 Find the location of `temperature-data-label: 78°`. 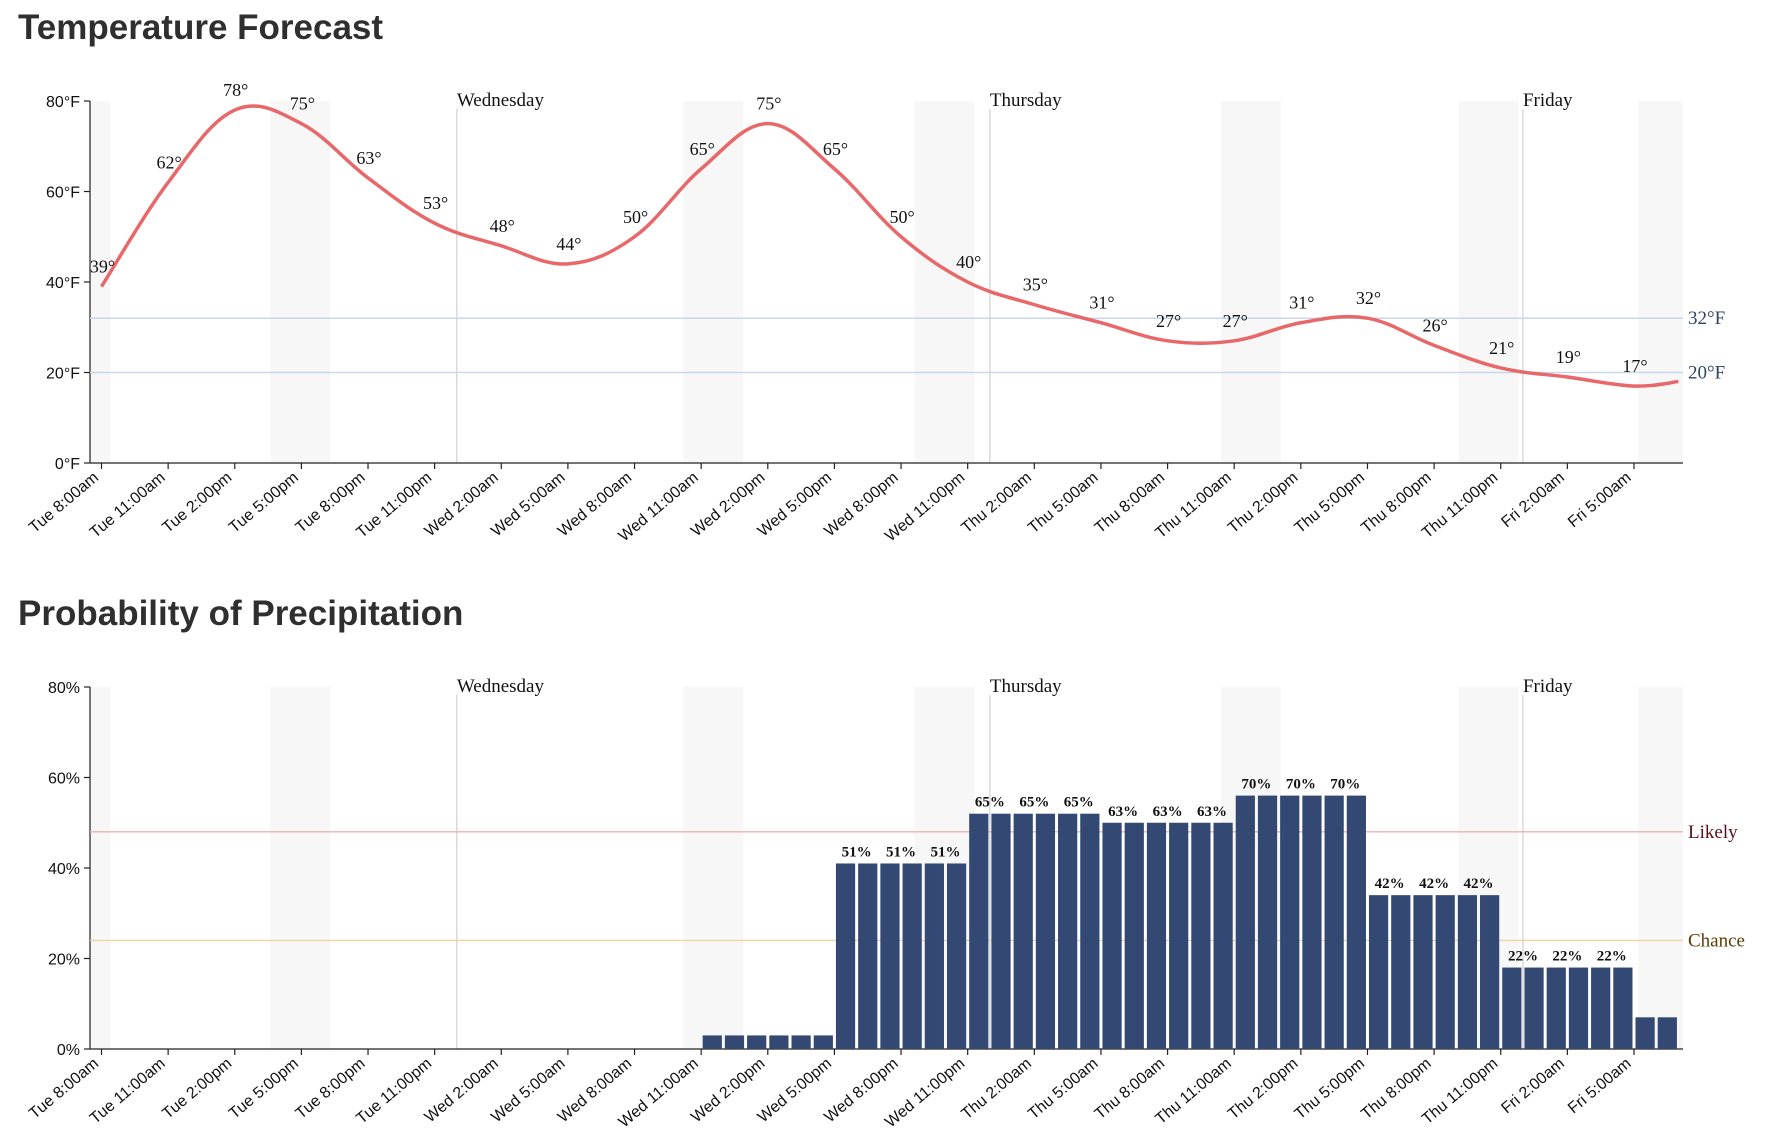

temperature-data-label: 78° is located at coordinates (235, 90).